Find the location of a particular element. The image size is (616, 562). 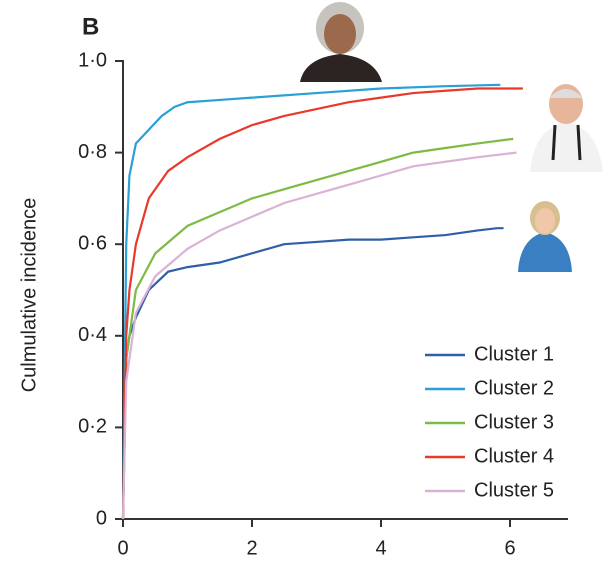

x-tick-label: 4 is located at coordinates (380, 548).